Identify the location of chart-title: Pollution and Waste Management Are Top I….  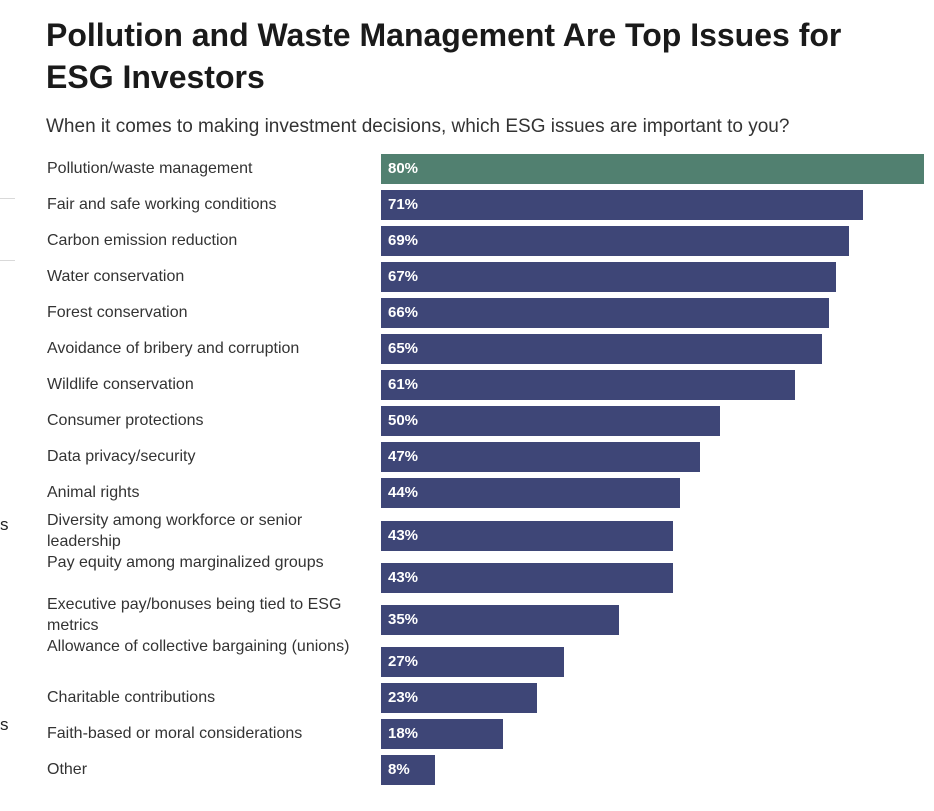
(444, 56).